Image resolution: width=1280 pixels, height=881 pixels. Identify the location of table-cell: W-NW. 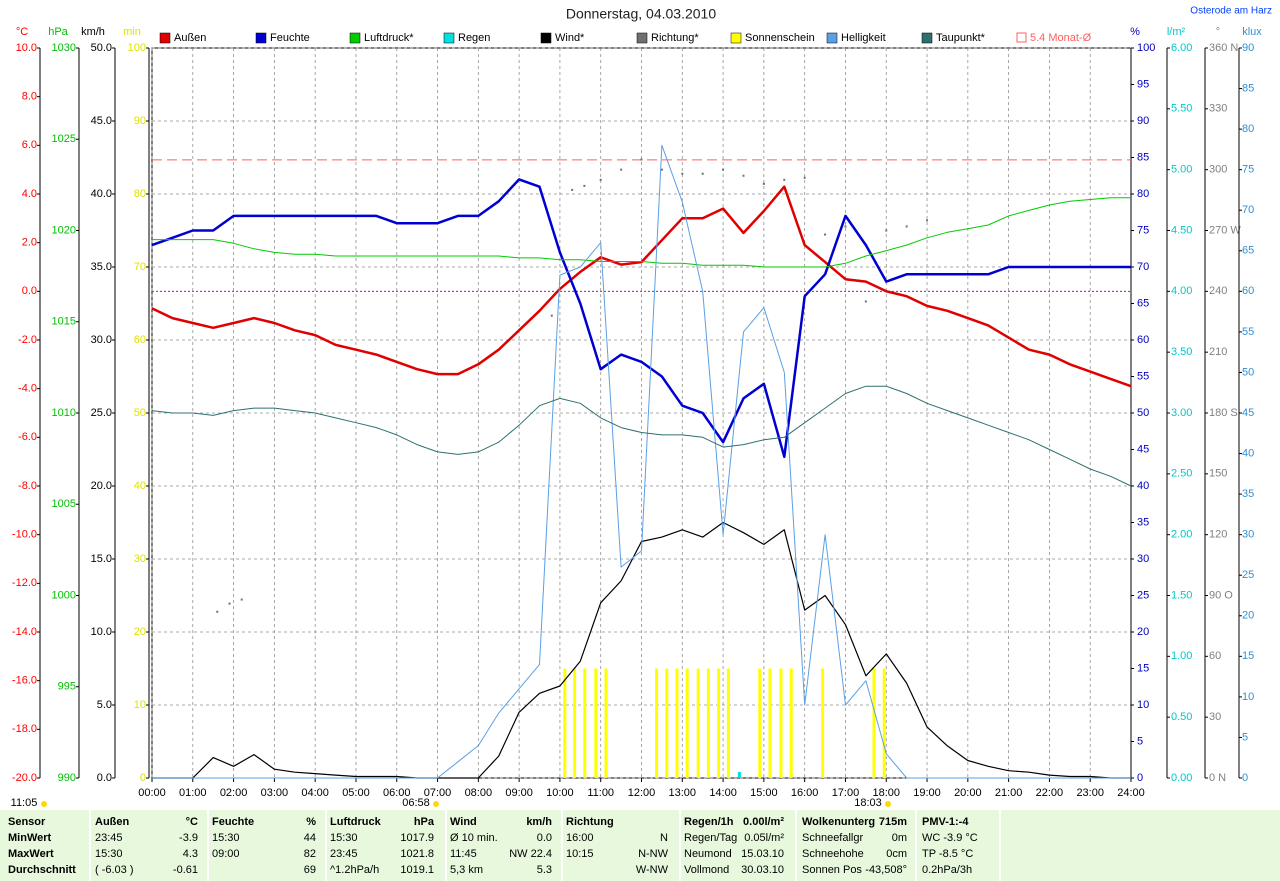
(652, 870).